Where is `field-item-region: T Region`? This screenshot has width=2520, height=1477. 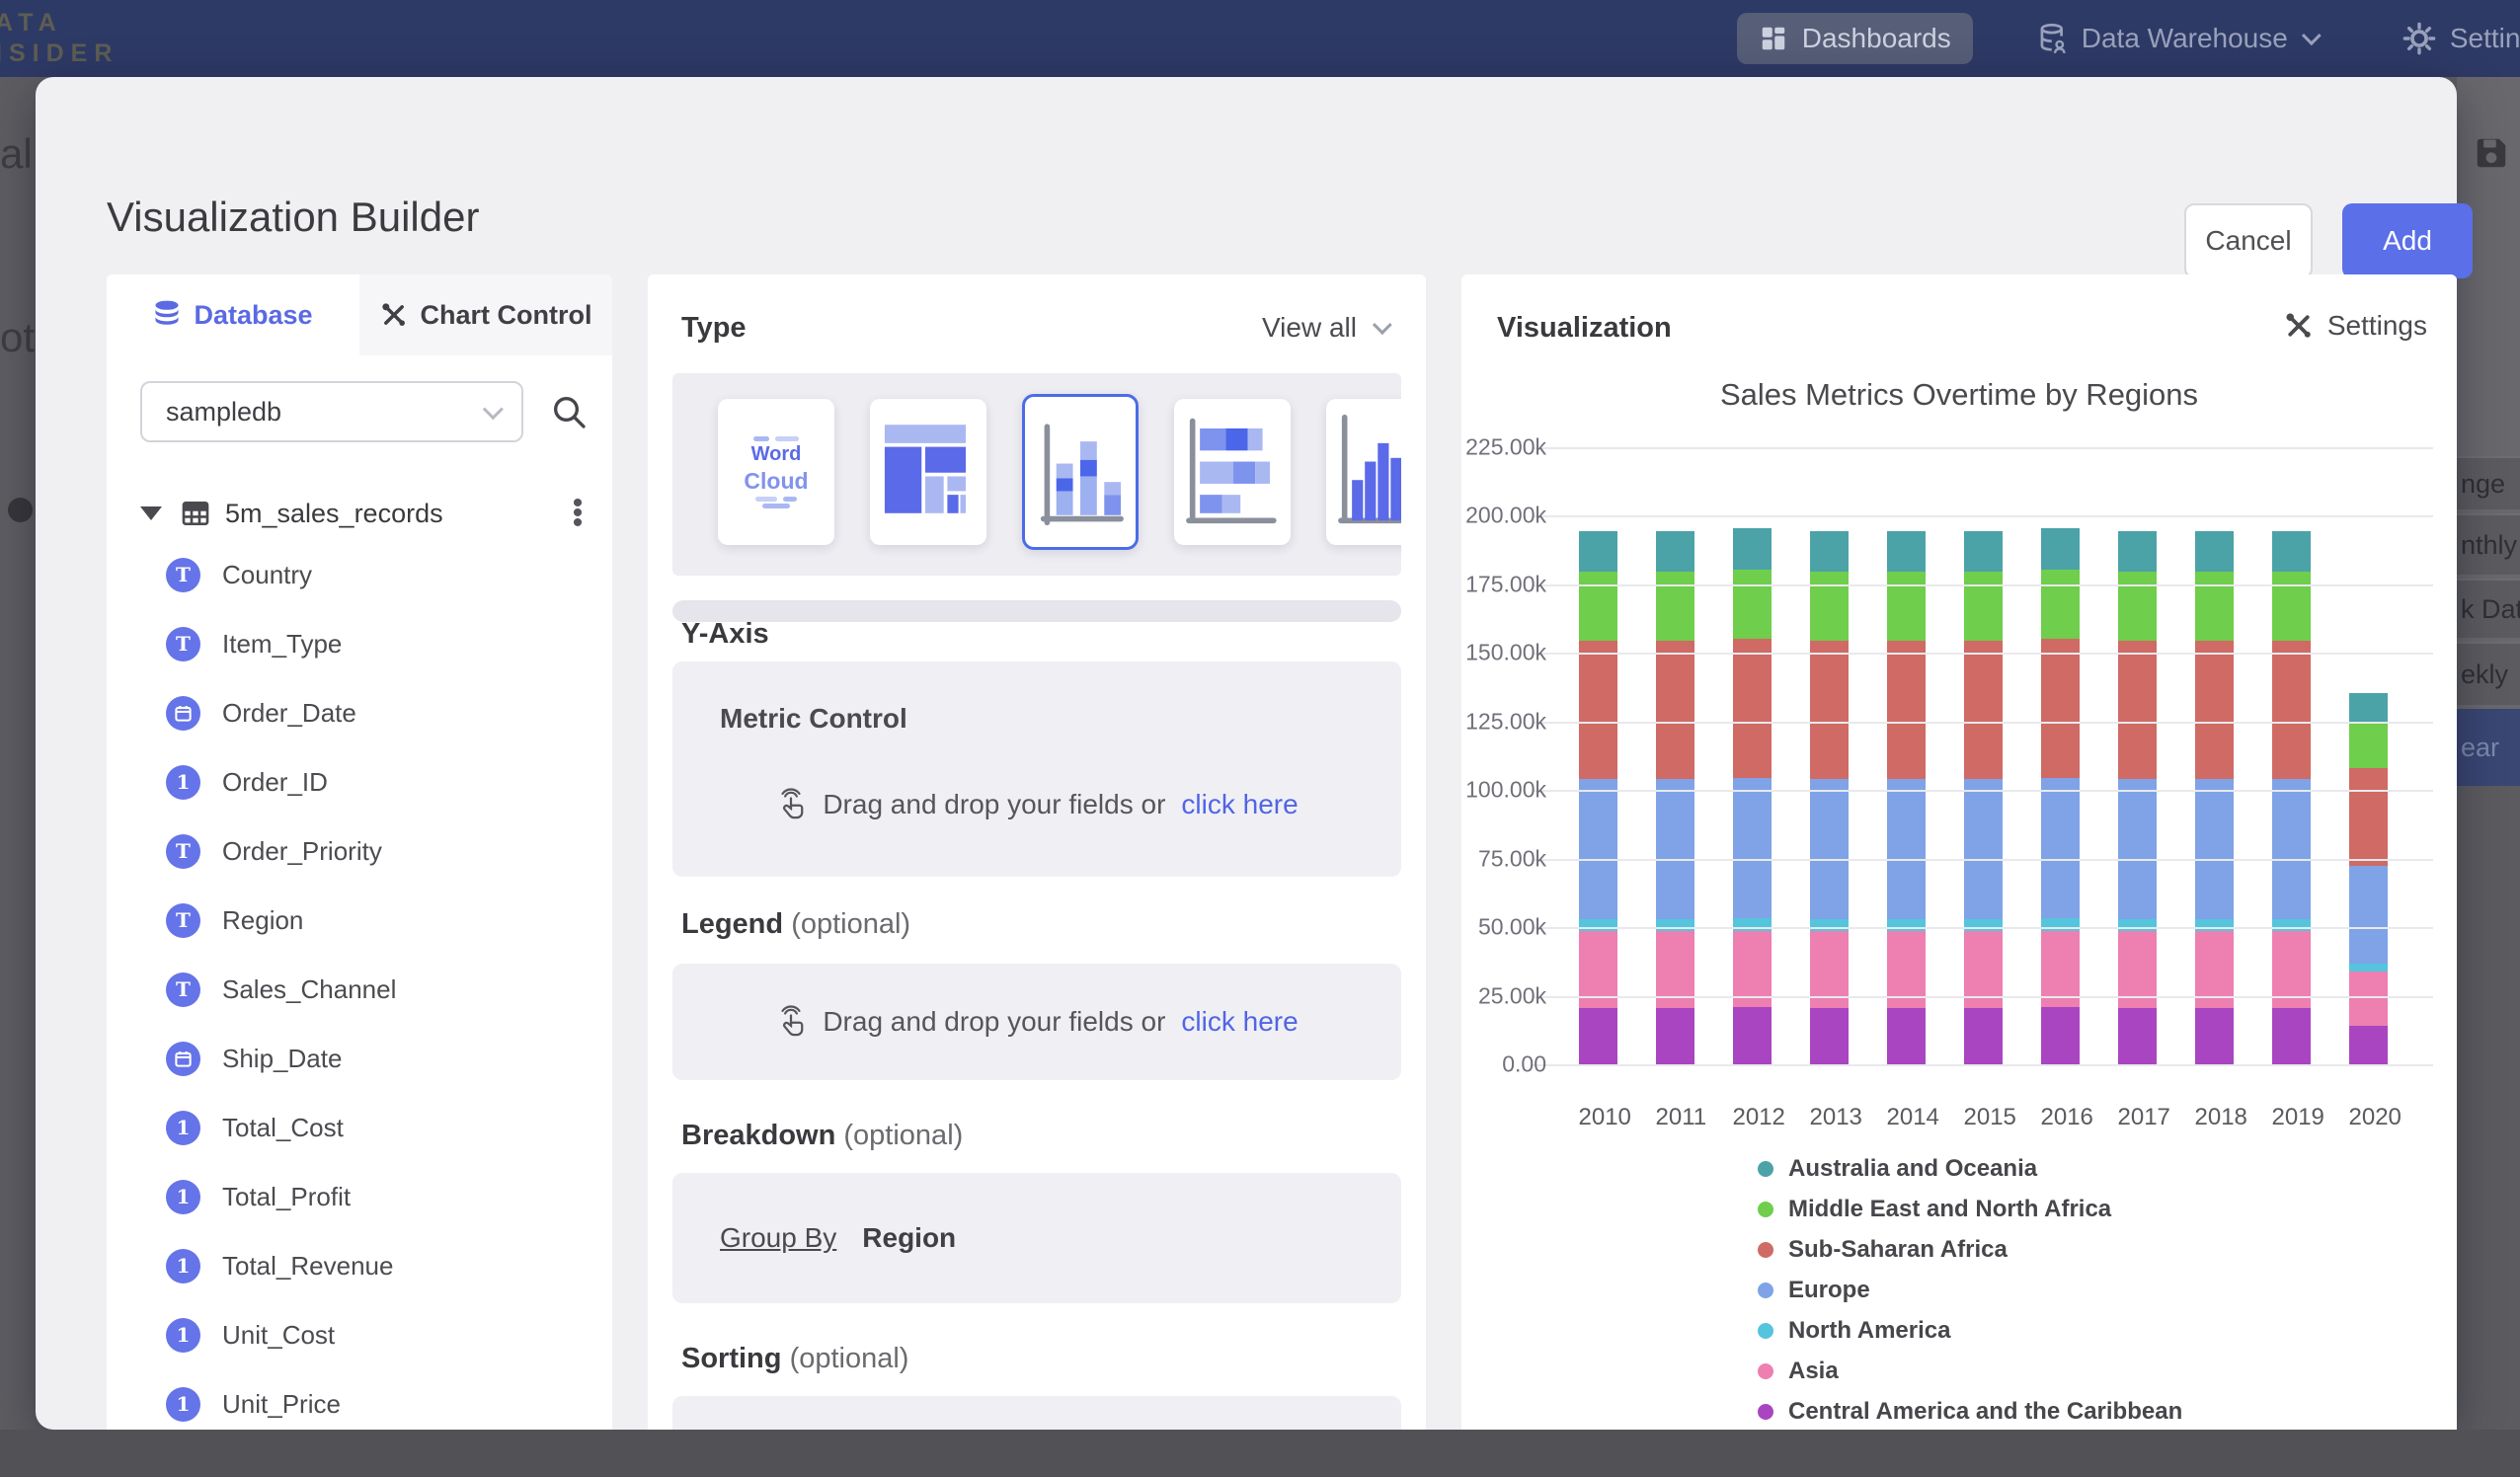
field-item-region: T Region is located at coordinates (366, 920).